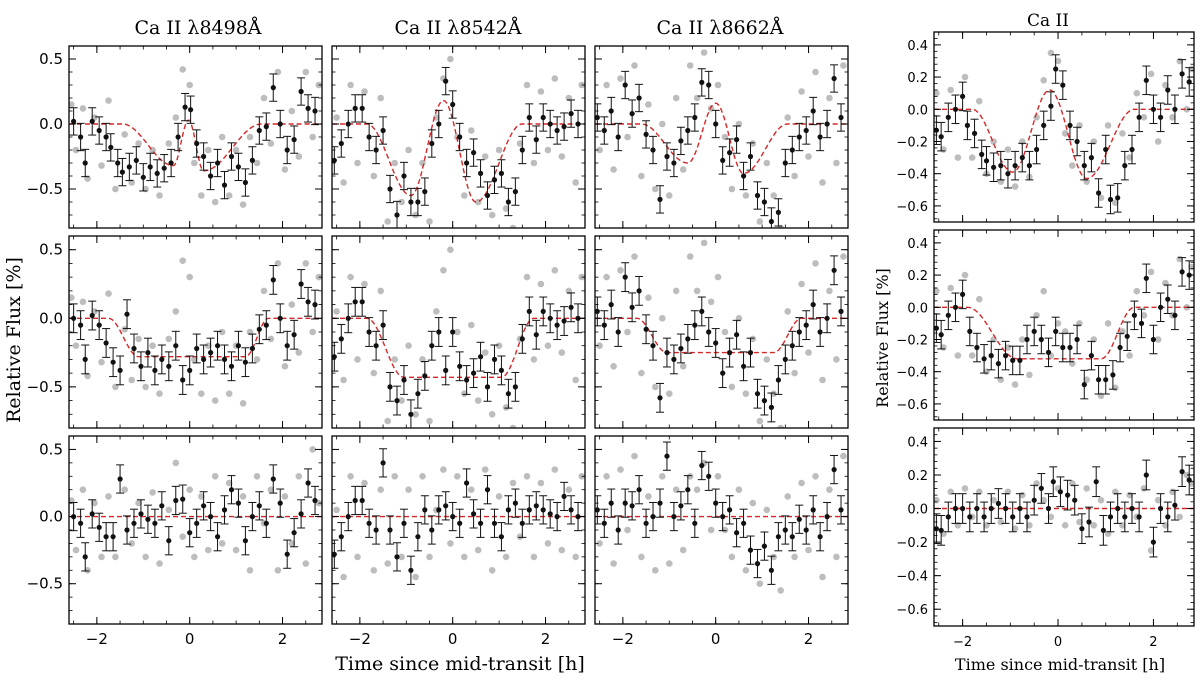  What do you see at coordinates (51, 124) in the screenshot?
I see `y-tick-label: 0.0` at bounding box center [51, 124].